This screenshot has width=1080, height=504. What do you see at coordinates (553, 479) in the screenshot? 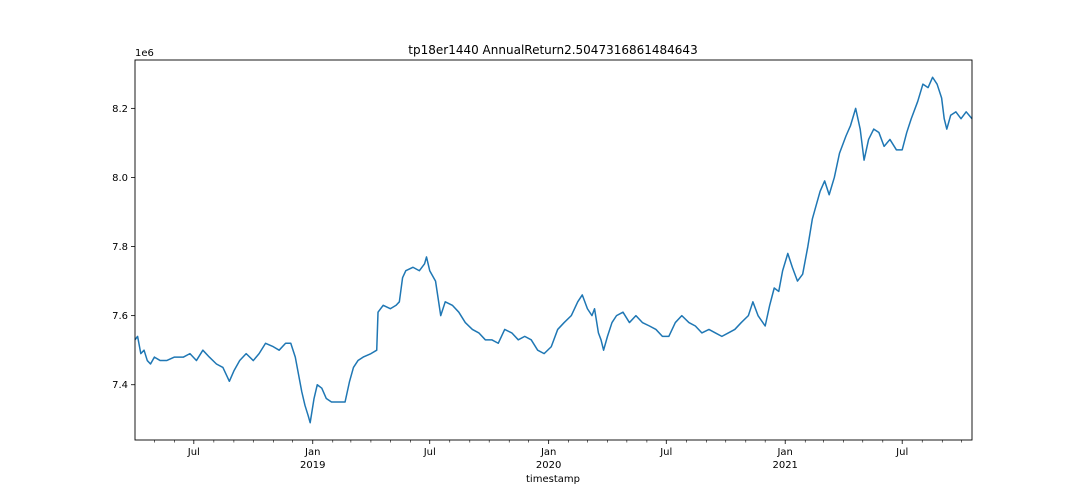
I see `x-axis-label: timestamp` at bounding box center [553, 479].